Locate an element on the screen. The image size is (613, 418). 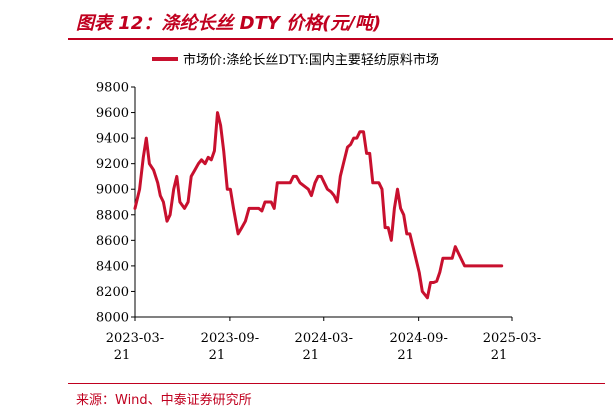
x-tick-label: 2023-03- is located at coordinates (135, 338).